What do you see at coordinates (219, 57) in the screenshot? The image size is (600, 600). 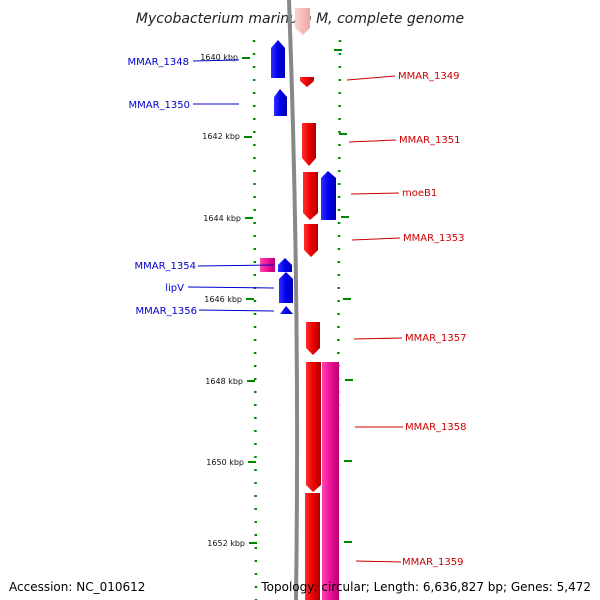 I see `kbp-tick-label: 1640 kbp` at bounding box center [219, 57].